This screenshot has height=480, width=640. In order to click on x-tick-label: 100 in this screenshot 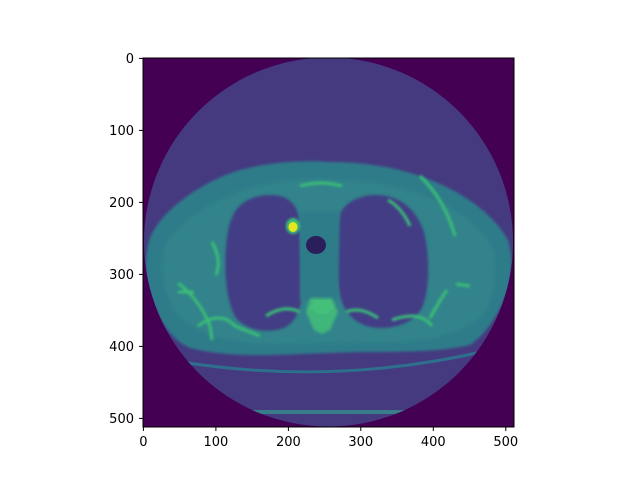, I will do `click(215, 442)`.